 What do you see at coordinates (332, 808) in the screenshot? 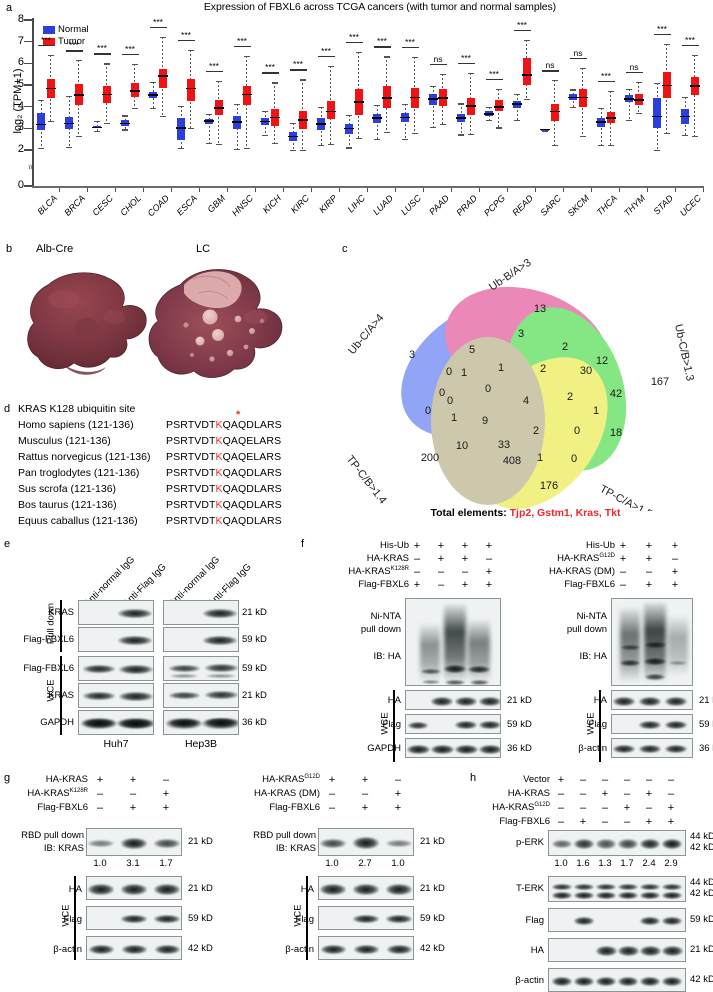
I see `g-right-lane-0-row-2: –` at bounding box center [332, 808].